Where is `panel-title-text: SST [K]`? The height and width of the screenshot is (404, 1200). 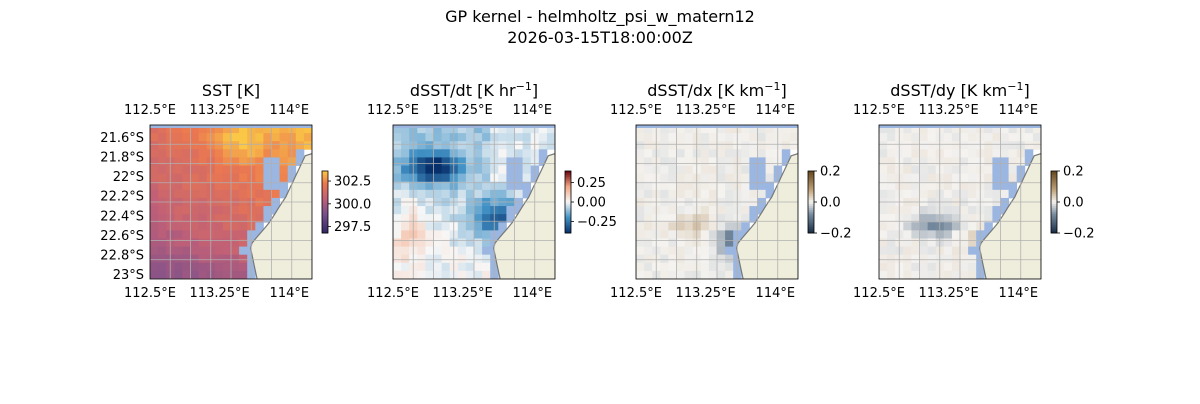
panel-title-text: SST [K] is located at coordinates (231, 90).